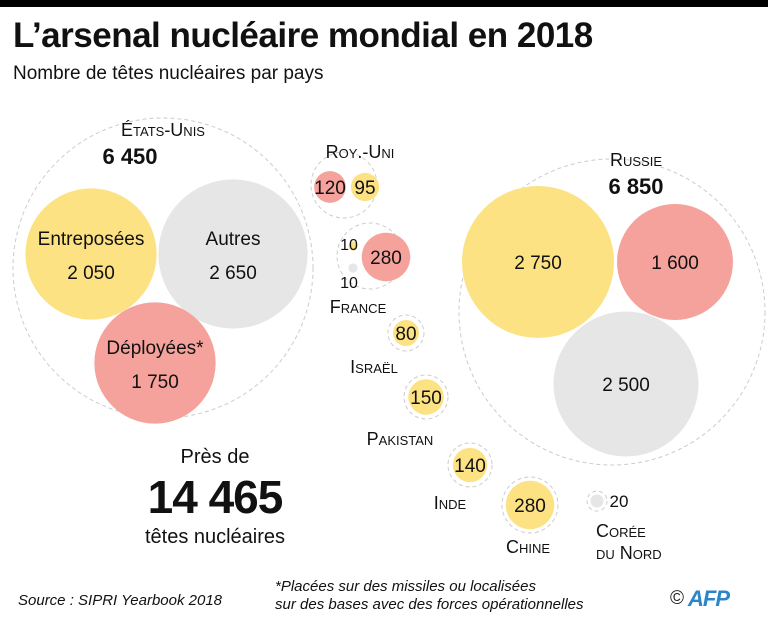  I want to click on country-outline-pakistan, so click(426, 397).